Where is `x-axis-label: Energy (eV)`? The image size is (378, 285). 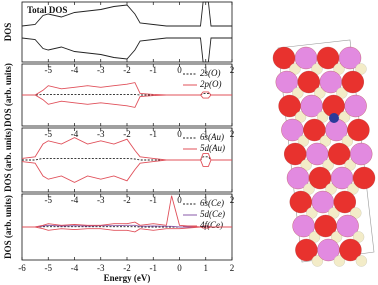
x-axis-label: Energy (eV) is located at coordinates (127, 278).